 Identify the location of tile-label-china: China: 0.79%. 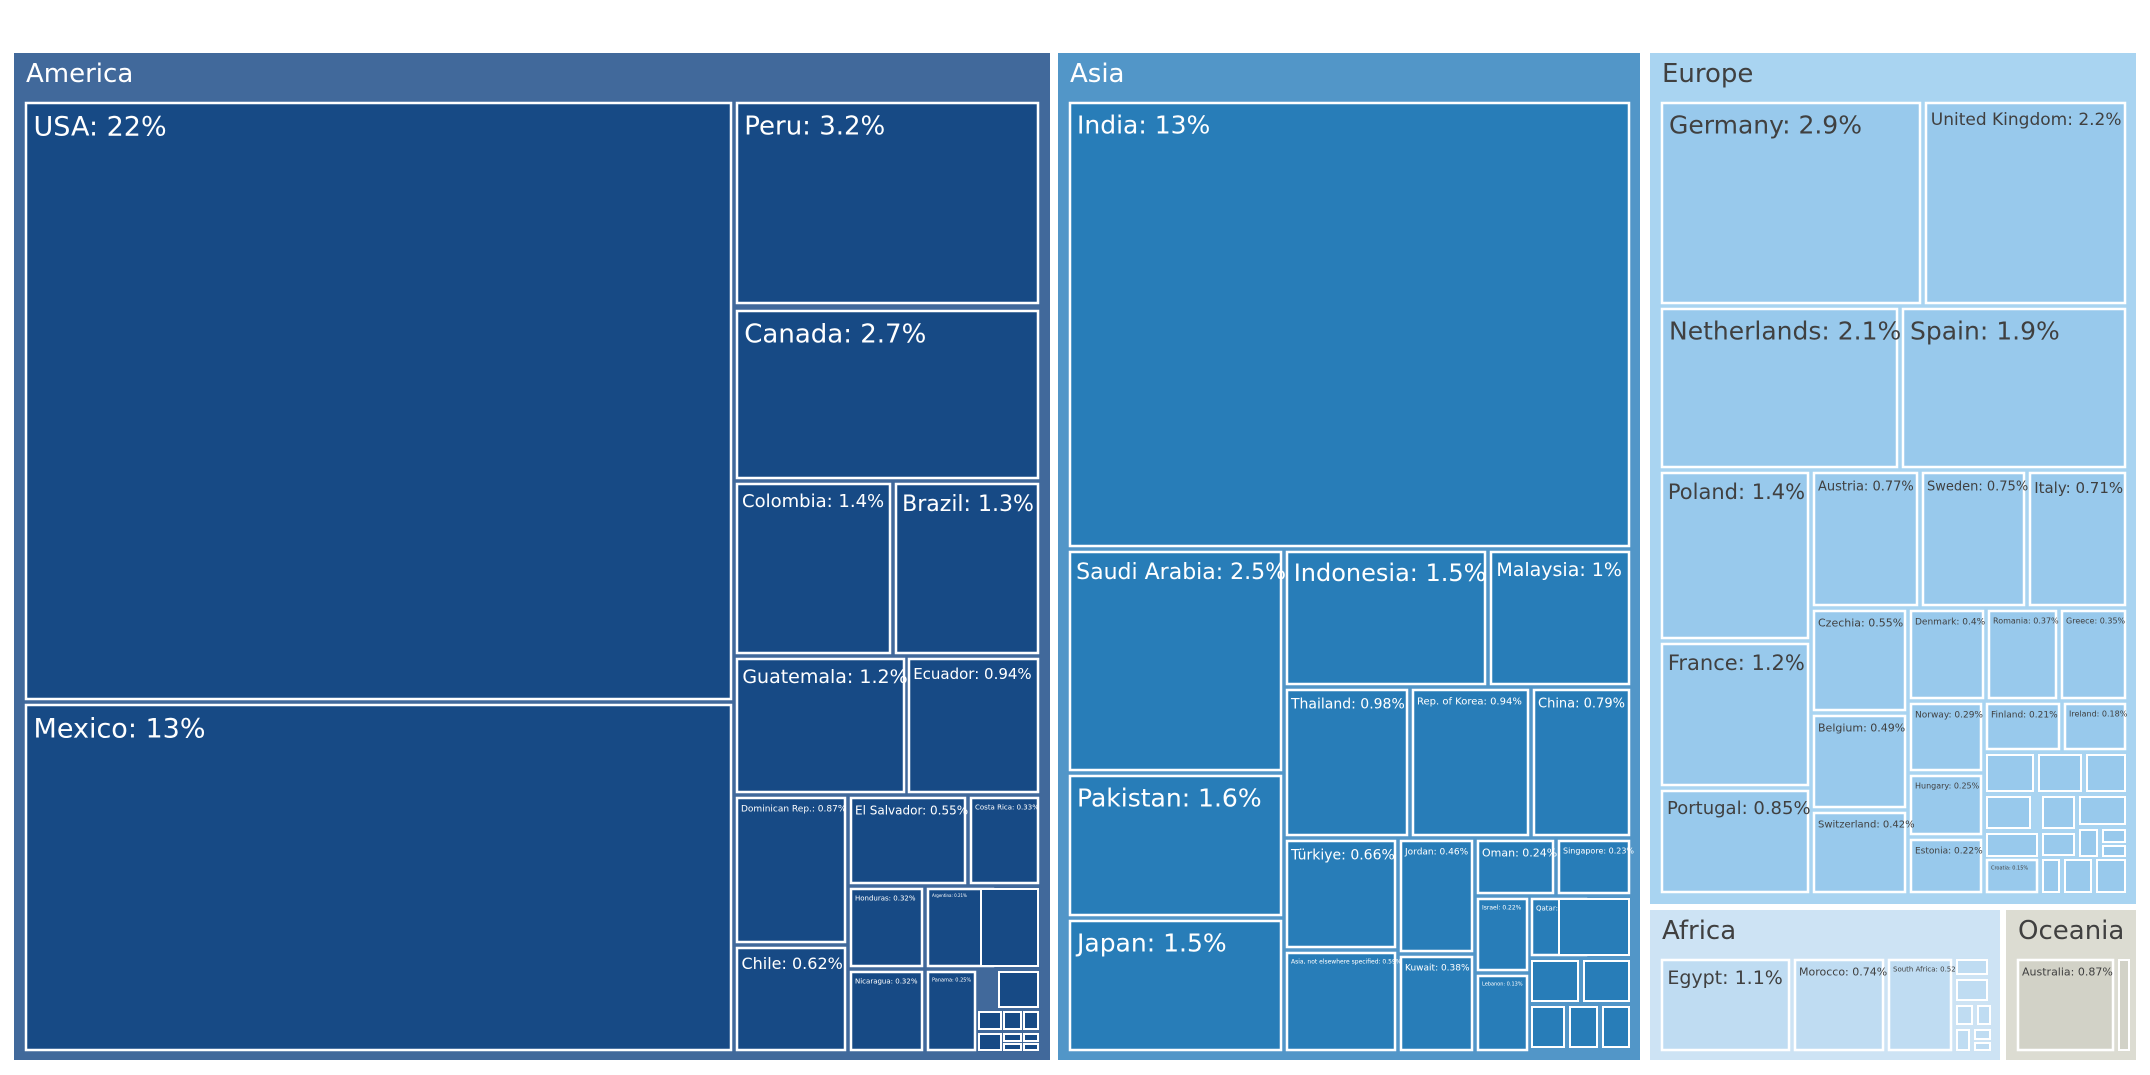
(1581, 704).